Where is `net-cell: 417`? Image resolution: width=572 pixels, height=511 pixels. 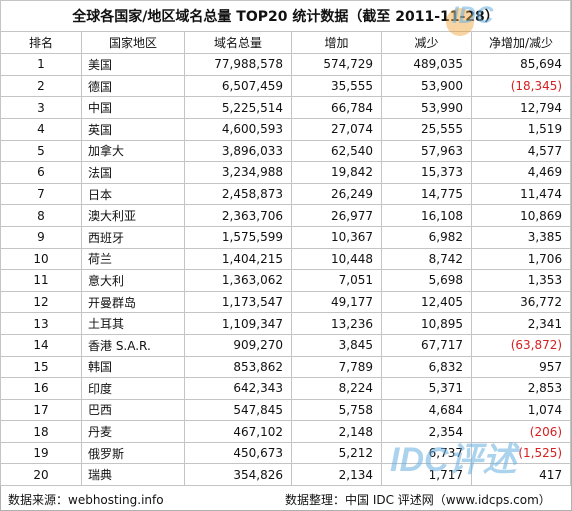
net-cell: 417 is located at coordinates (521, 475).